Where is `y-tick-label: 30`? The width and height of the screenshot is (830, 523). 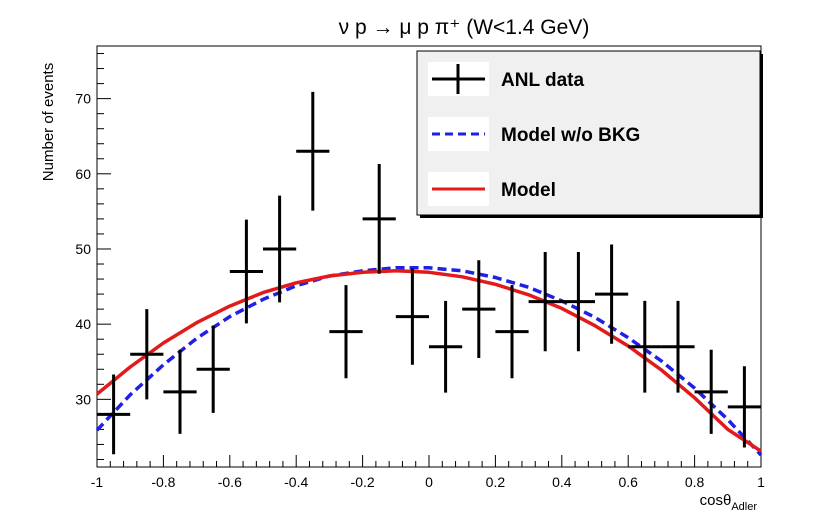 y-tick-label: 30 is located at coordinates (83, 399).